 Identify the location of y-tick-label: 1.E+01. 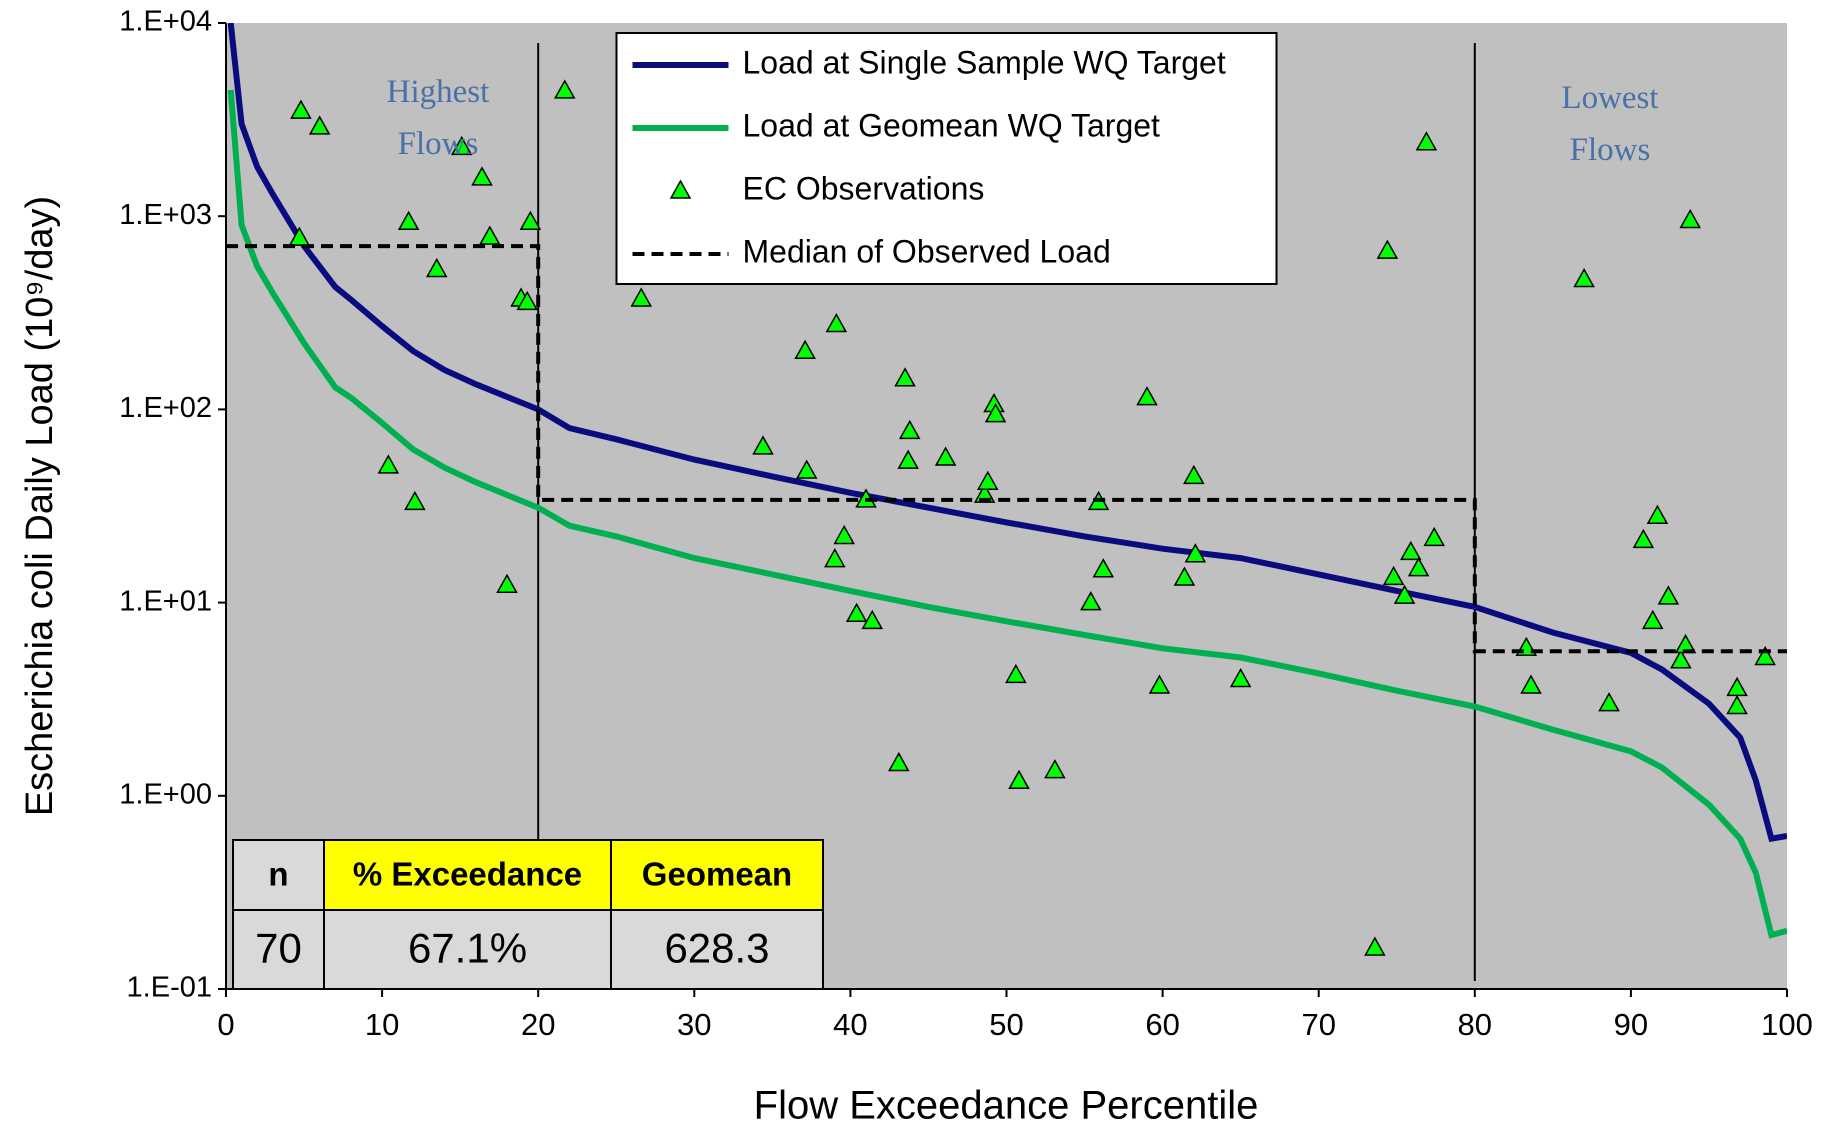
(165, 601).